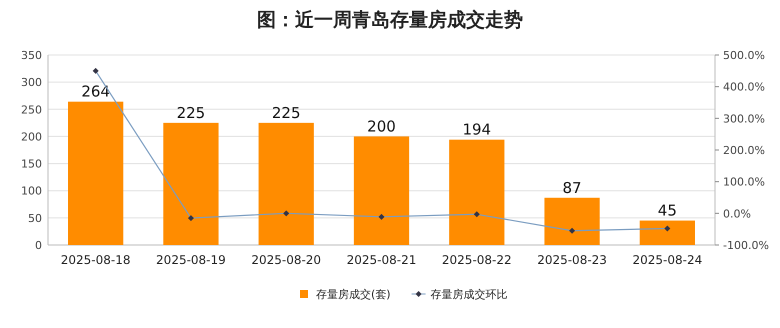  What do you see at coordinates (667, 260) in the screenshot?
I see `x-tick-label: 2025-08-24` at bounding box center [667, 260].